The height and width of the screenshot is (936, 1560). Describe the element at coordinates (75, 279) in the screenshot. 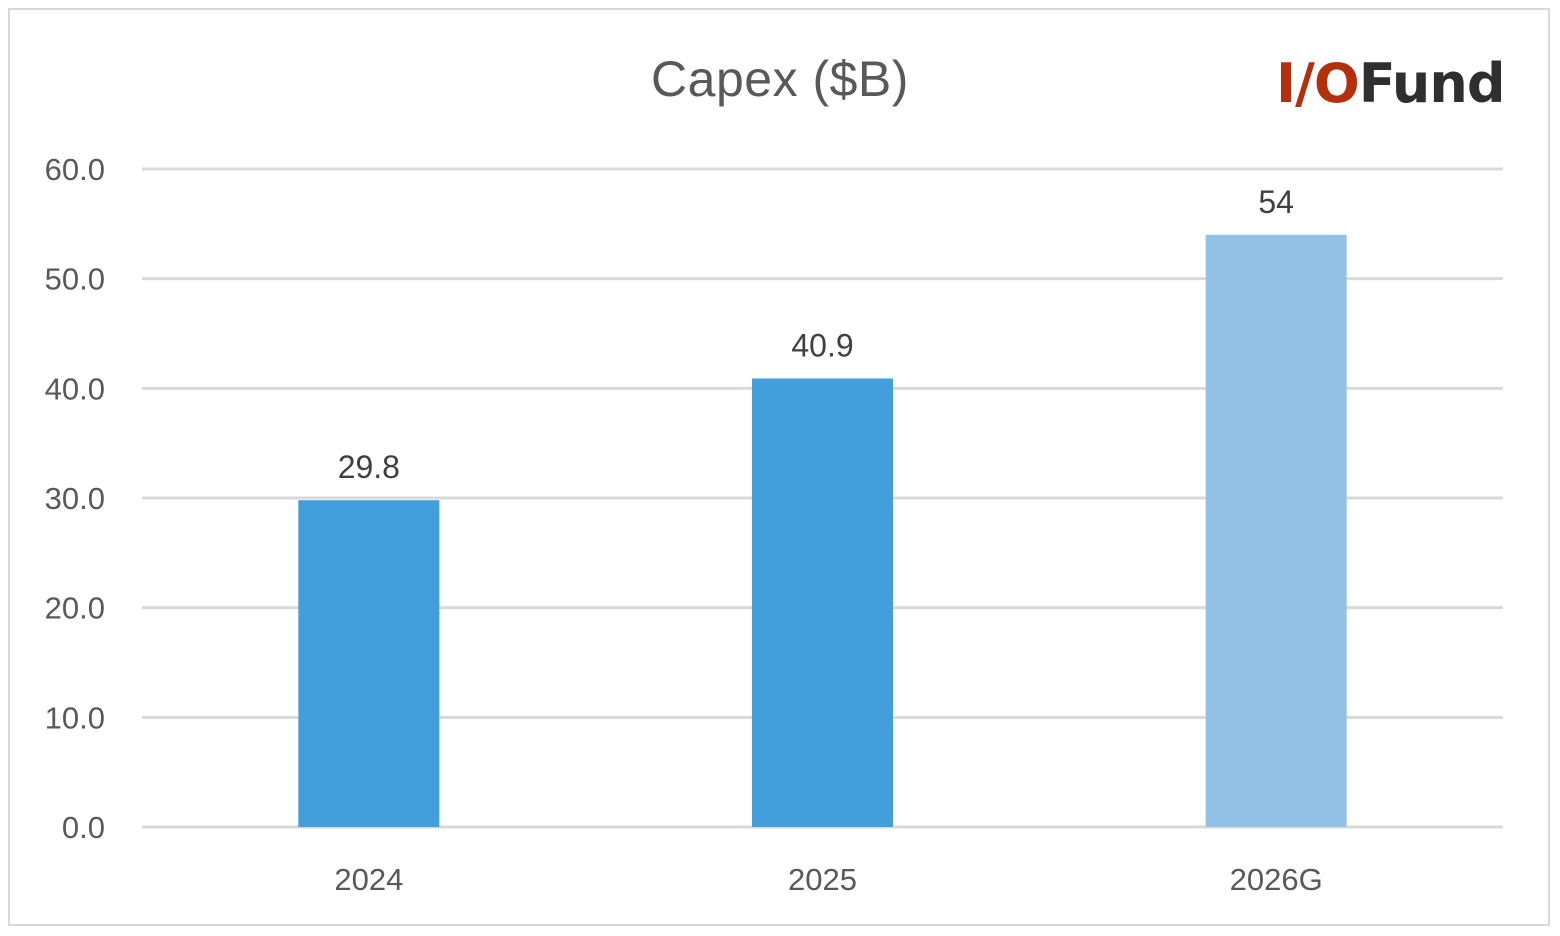

I see `y-tick-label: 50.0` at that location.